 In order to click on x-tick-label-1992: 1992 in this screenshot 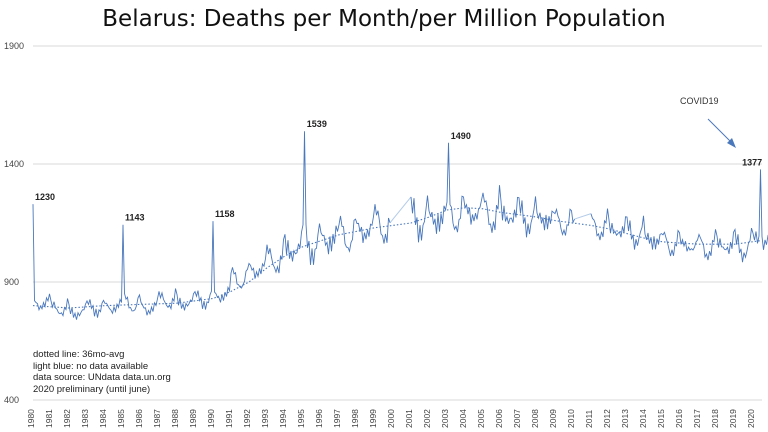, I will do `click(247, 418)`.